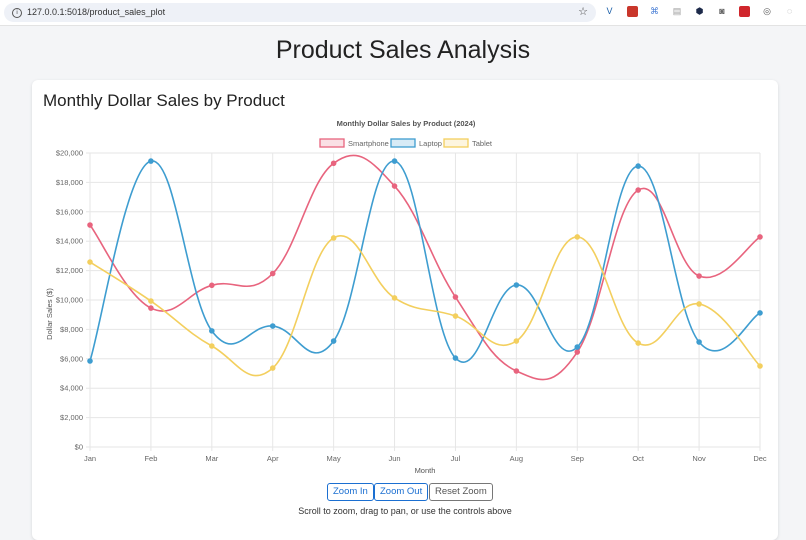 The width and height of the screenshot is (806, 540). Describe the element at coordinates (638, 458) in the screenshot. I see `x-tick-label: Oct` at that location.